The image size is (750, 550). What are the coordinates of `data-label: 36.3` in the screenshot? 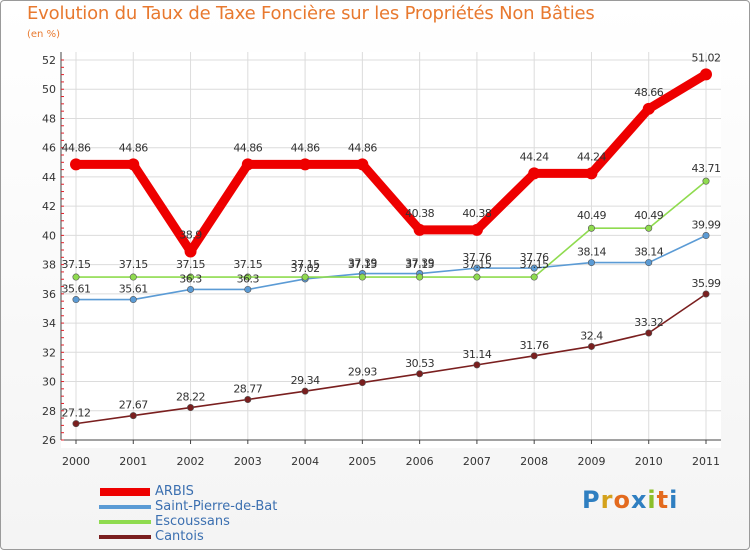 It's located at (248, 278).